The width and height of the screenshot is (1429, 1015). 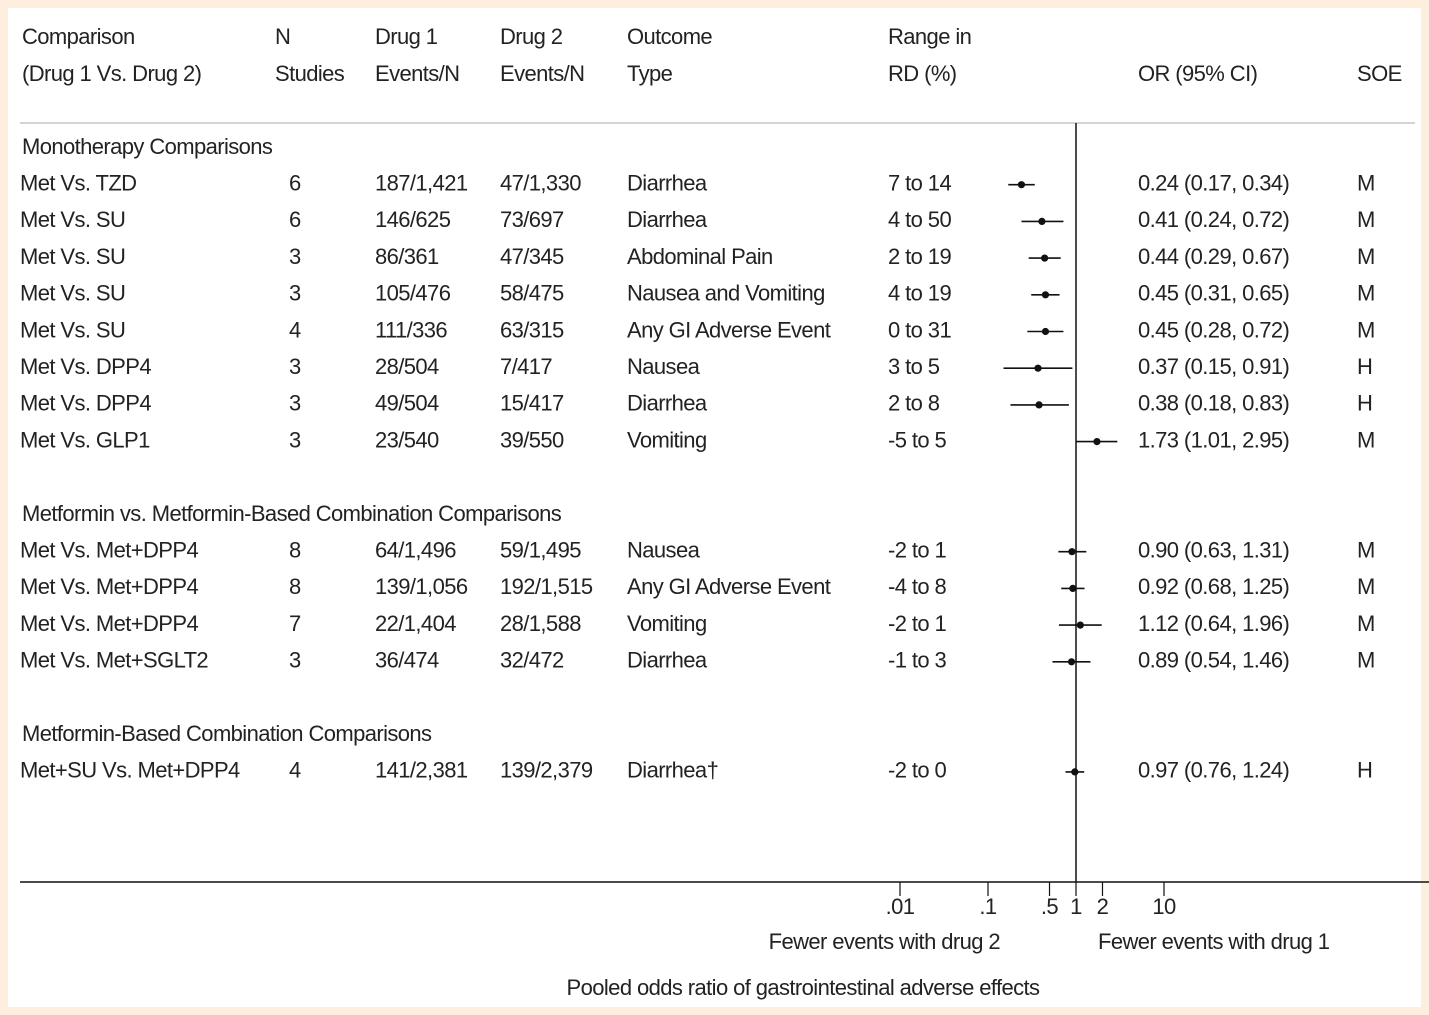 I want to click on cell: Met Vs. Met+DPP4, so click(x=109, y=623).